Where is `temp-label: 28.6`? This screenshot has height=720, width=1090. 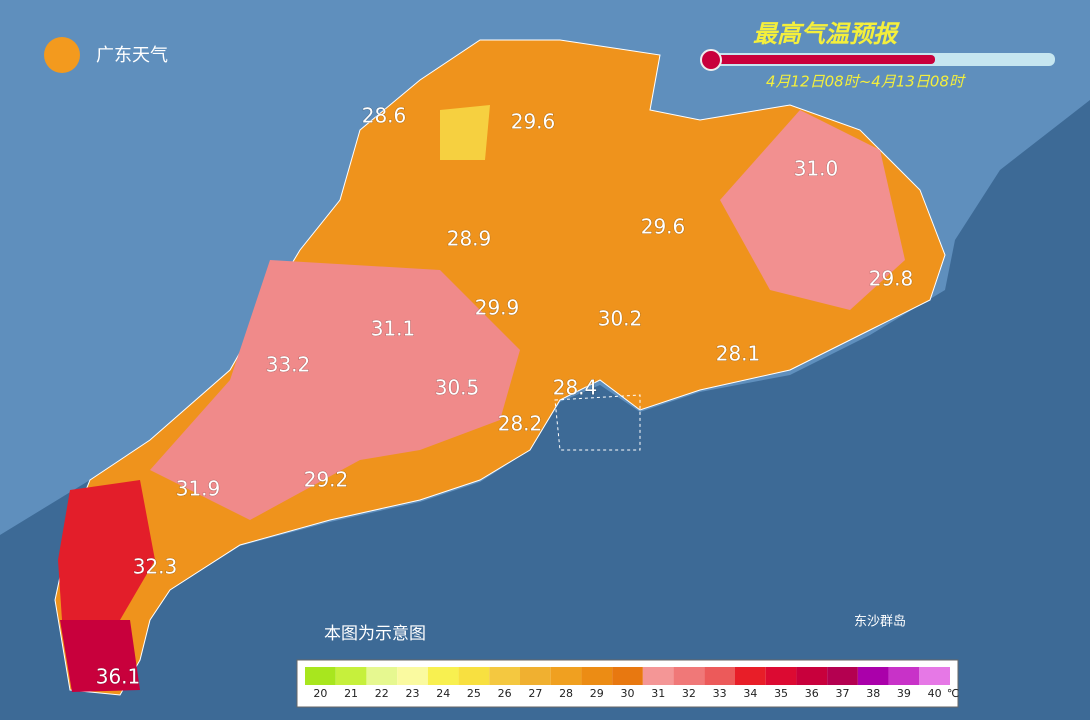
temp-label: 28.6 is located at coordinates (384, 116).